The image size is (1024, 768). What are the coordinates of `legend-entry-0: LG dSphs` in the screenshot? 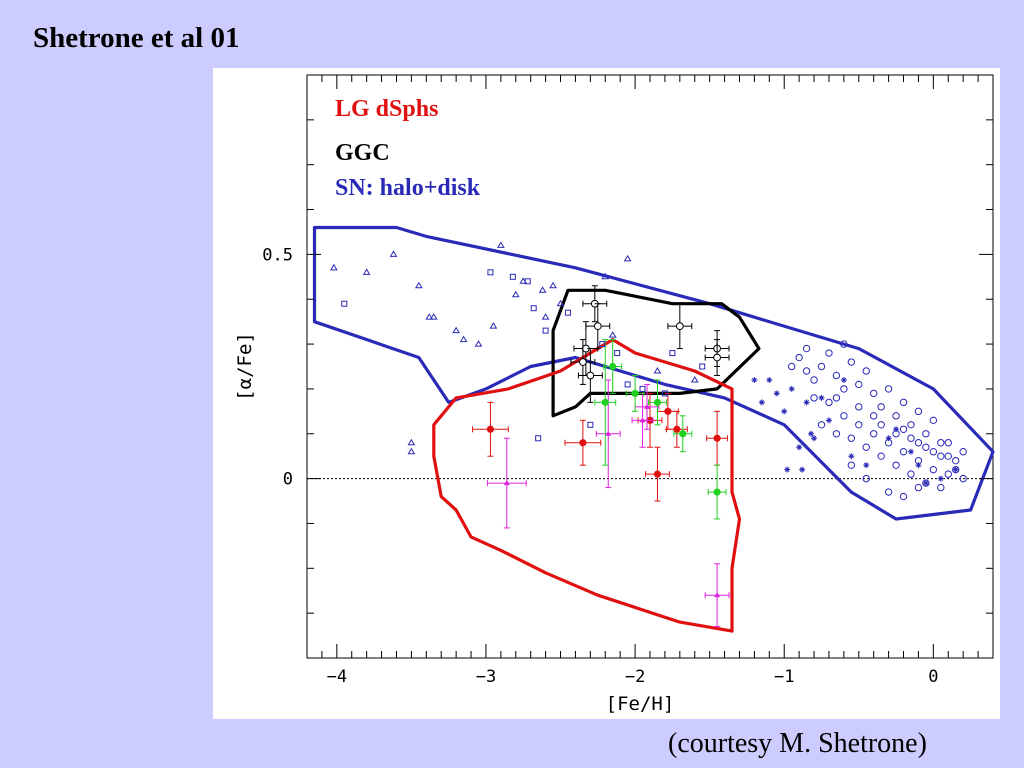 It's located at (386, 109).